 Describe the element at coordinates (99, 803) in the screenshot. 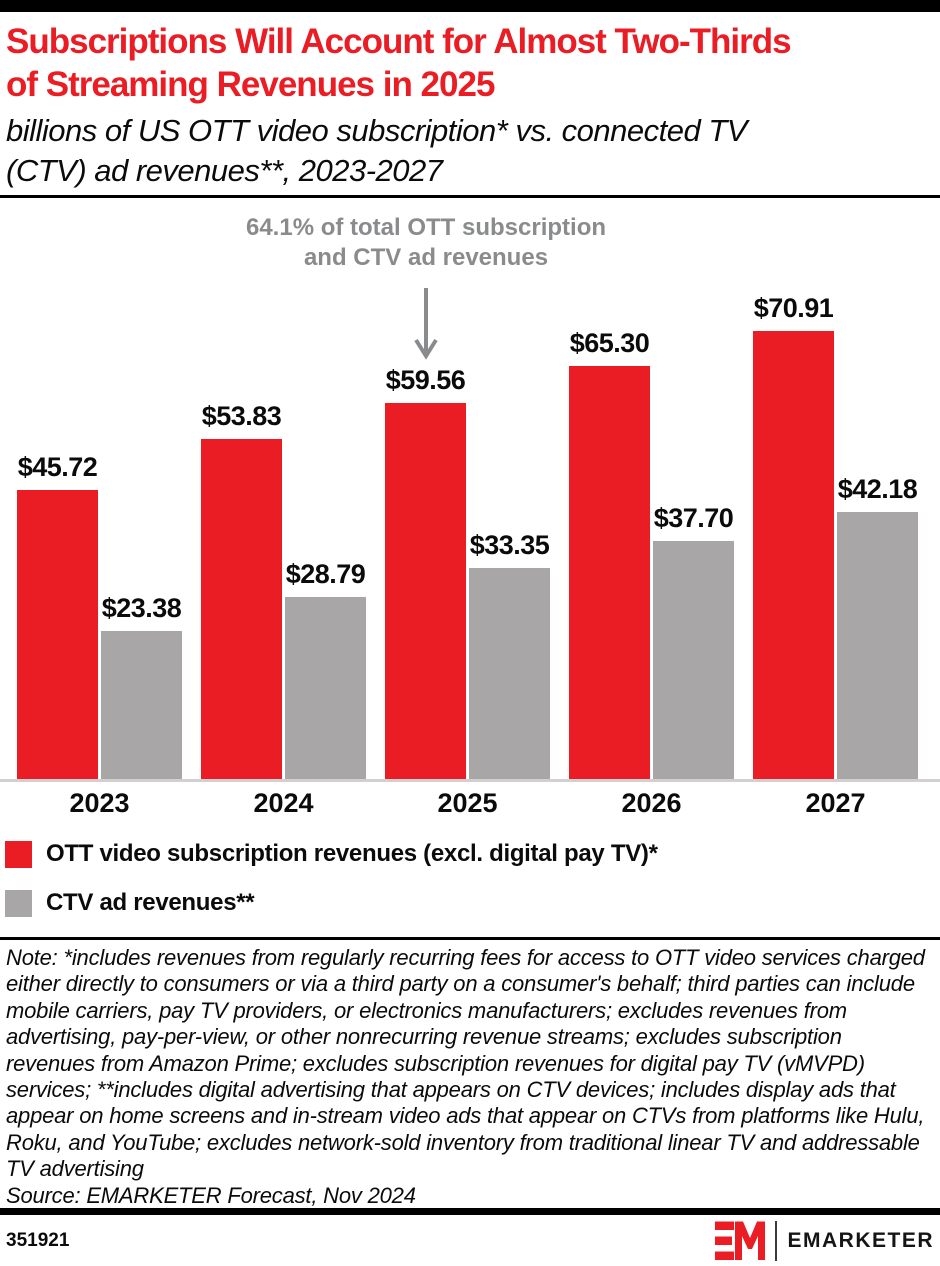

I see `x-axis-label-2023: 2023` at that location.